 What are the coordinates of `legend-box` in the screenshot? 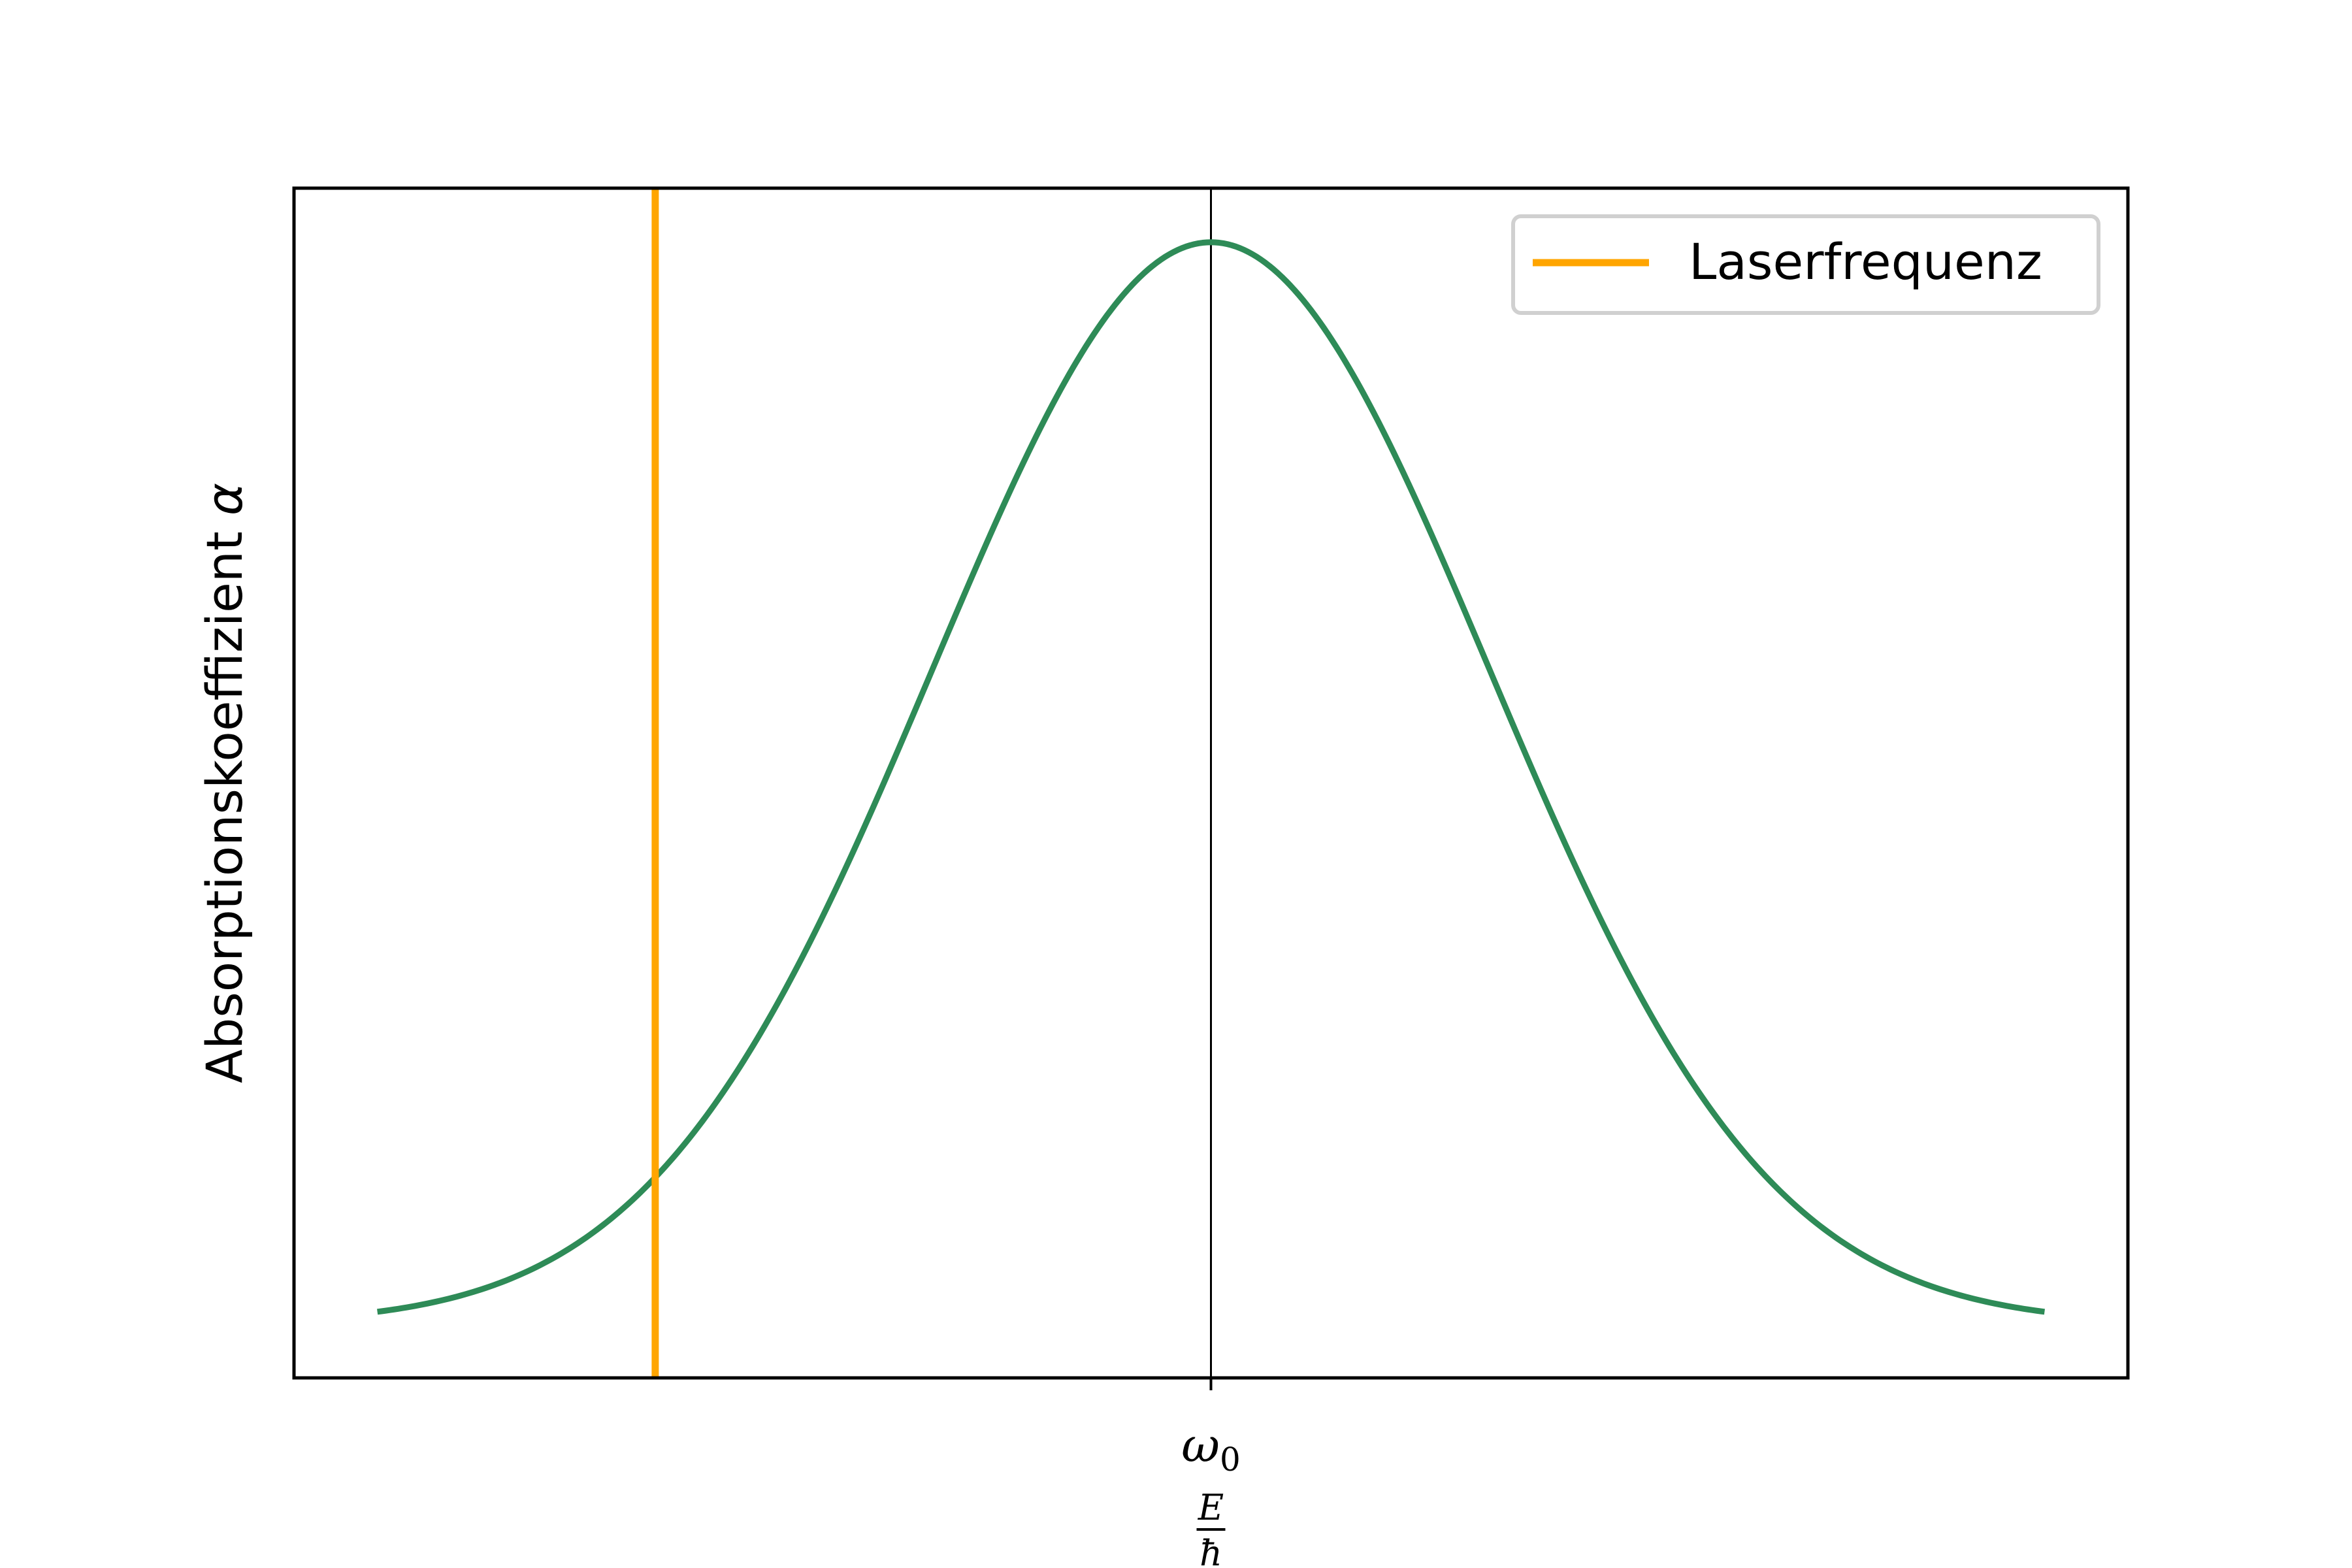 It's located at (1805, 264).